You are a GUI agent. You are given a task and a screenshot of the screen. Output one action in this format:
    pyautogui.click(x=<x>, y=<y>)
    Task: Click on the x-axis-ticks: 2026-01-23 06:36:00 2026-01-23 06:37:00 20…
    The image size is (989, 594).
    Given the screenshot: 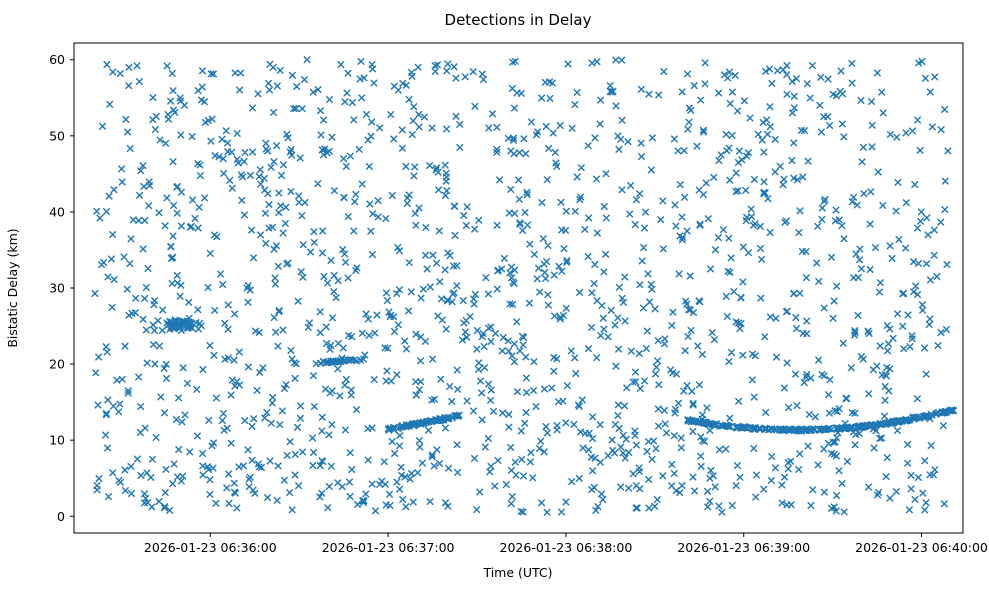 What is the action you would take?
    pyautogui.click(x=566, y=544)
    